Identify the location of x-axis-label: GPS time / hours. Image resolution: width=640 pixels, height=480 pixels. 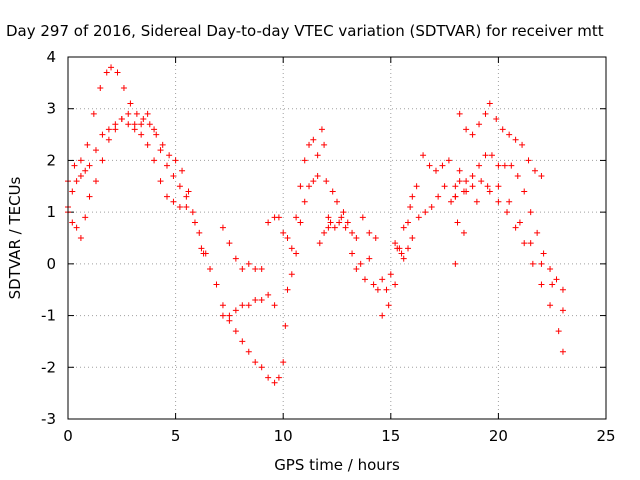
(337, 465).